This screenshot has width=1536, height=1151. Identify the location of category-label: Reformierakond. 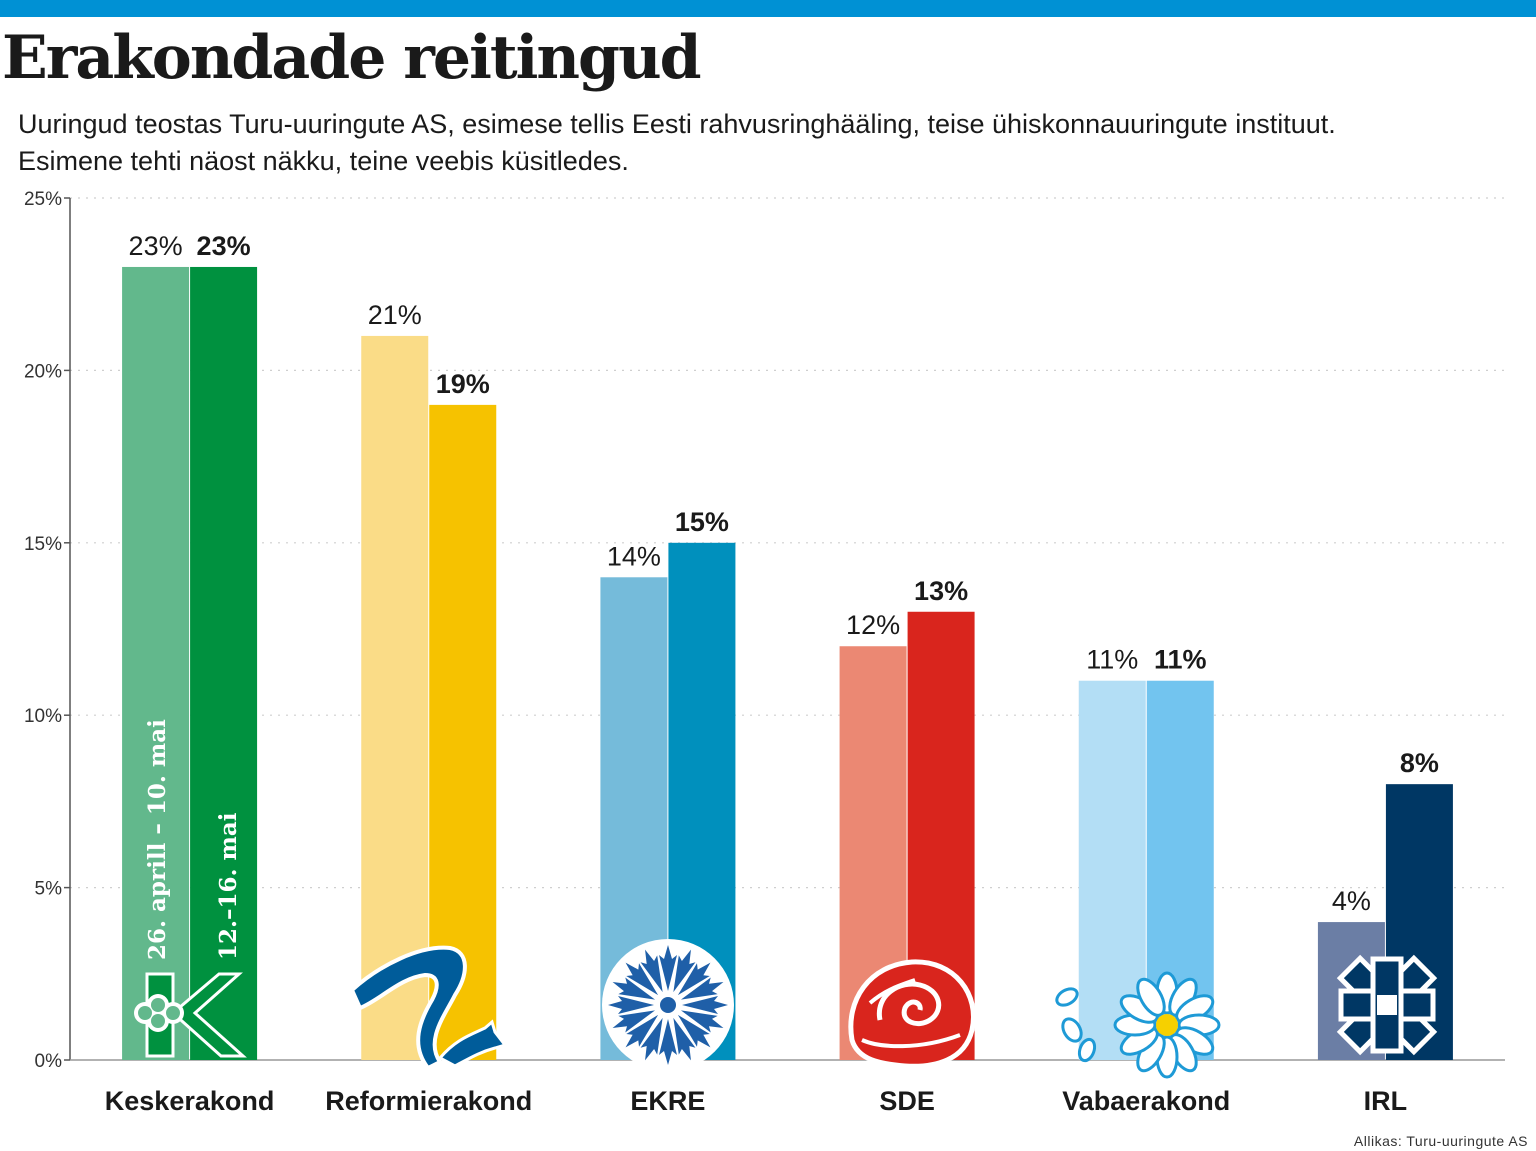
(428, 1101).